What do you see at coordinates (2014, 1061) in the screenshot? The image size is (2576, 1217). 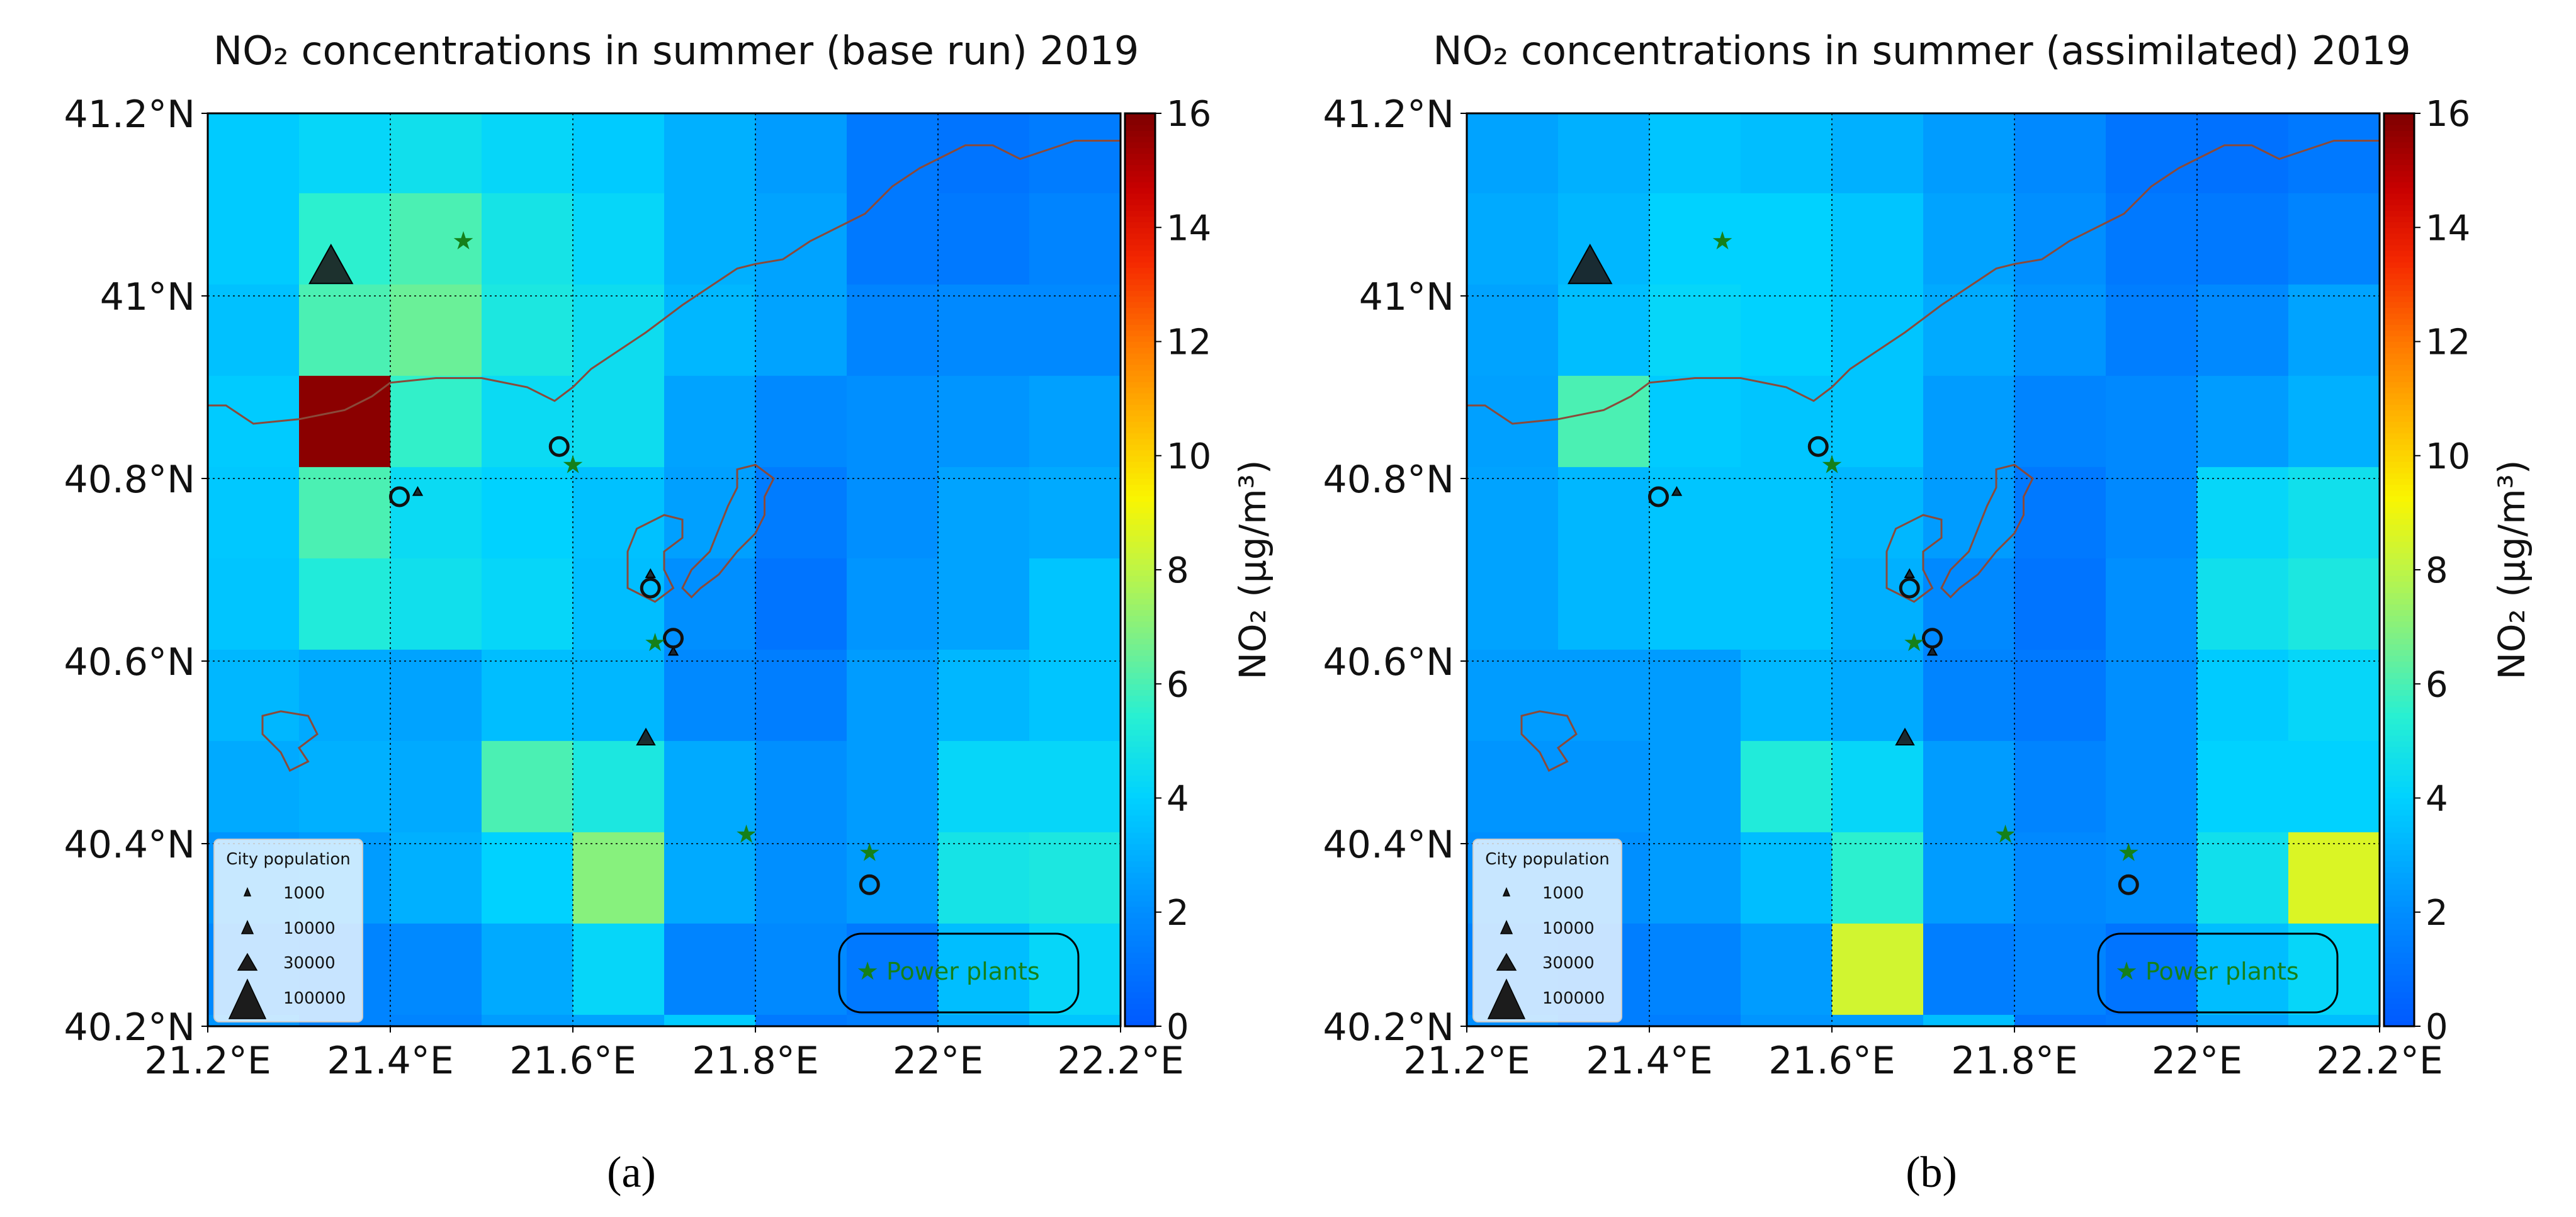 I see `x-tick-label: 21.8°E` at bounding box center [2014, 1061].